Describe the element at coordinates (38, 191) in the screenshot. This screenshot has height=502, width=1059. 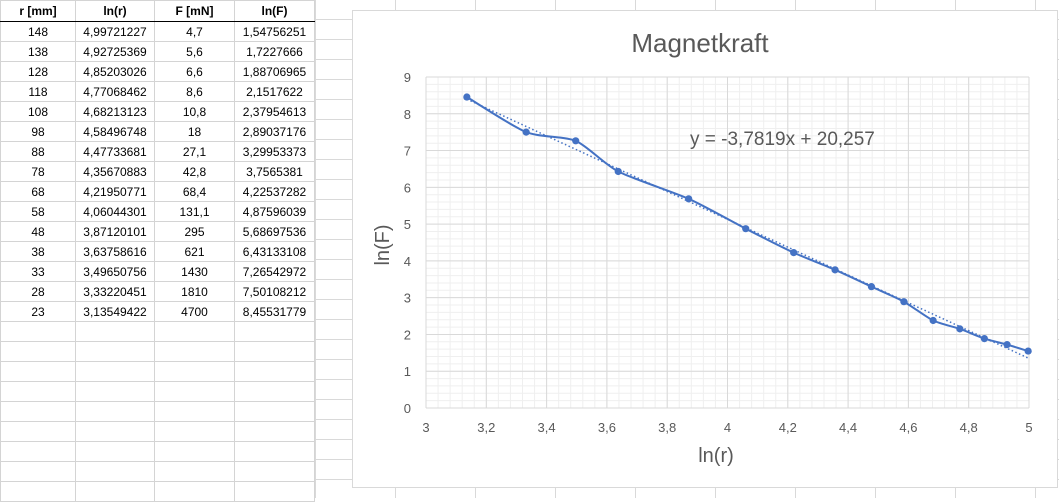
I see `cell-r: 68` at that location.